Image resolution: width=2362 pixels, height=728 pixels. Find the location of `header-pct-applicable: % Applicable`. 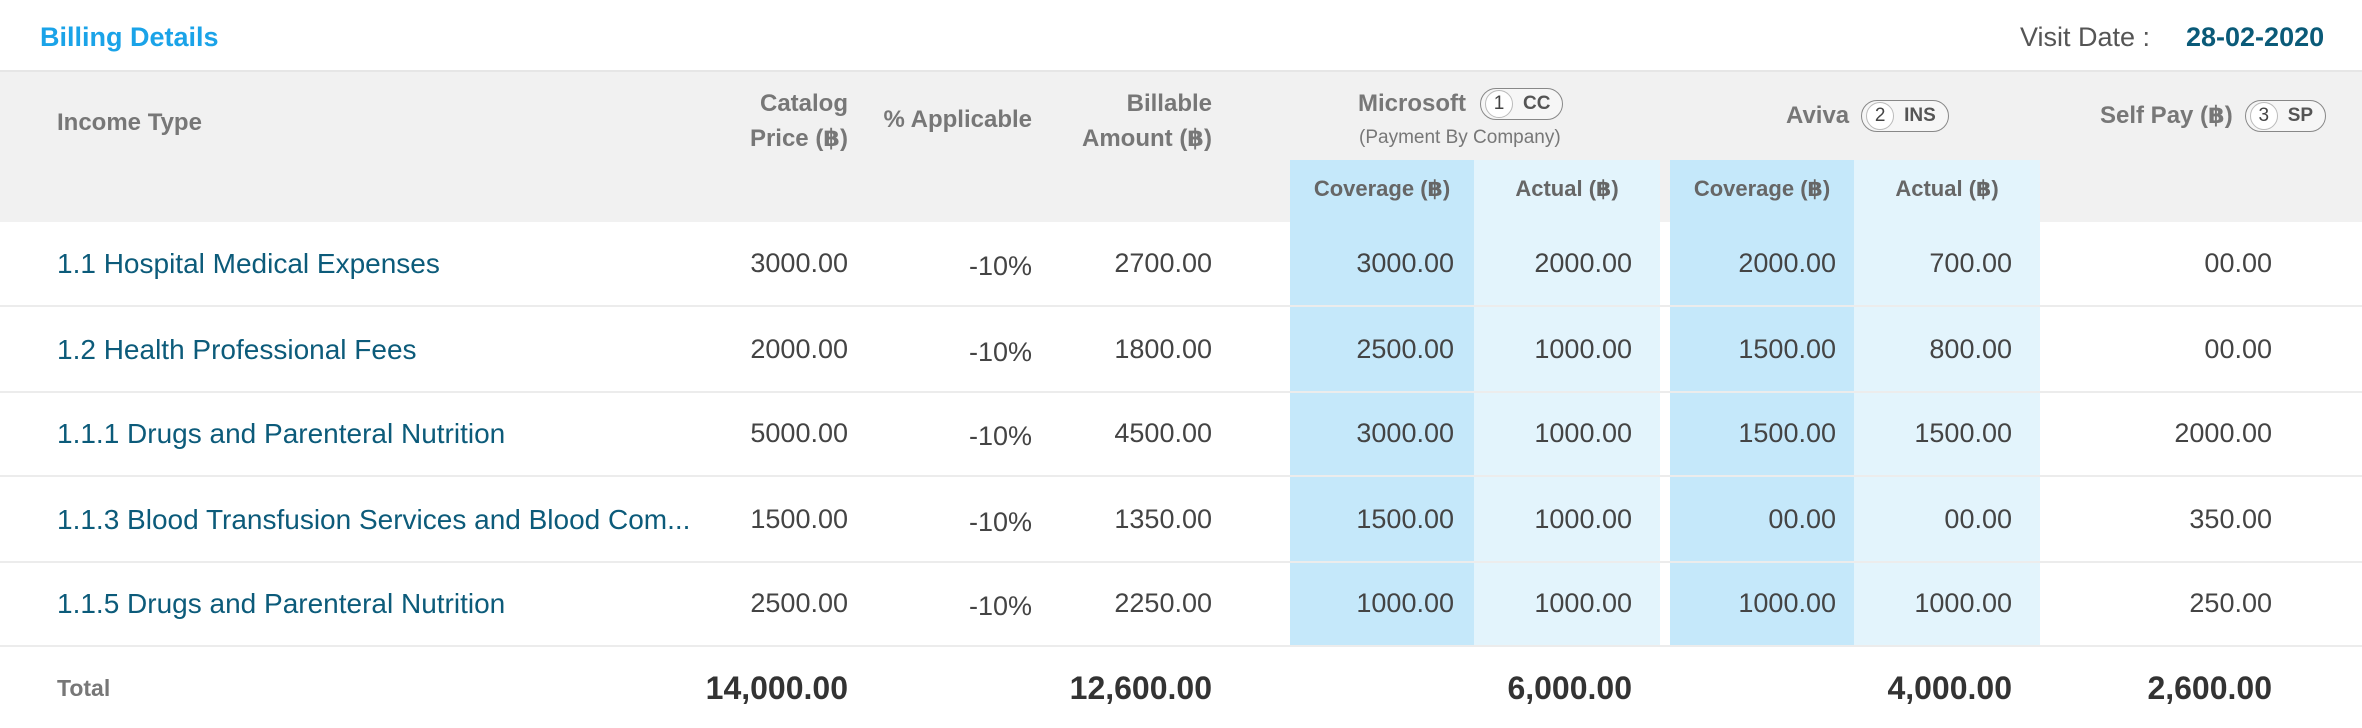

header-pct-applicable: % Applicable is located at coordinates (957, 119).